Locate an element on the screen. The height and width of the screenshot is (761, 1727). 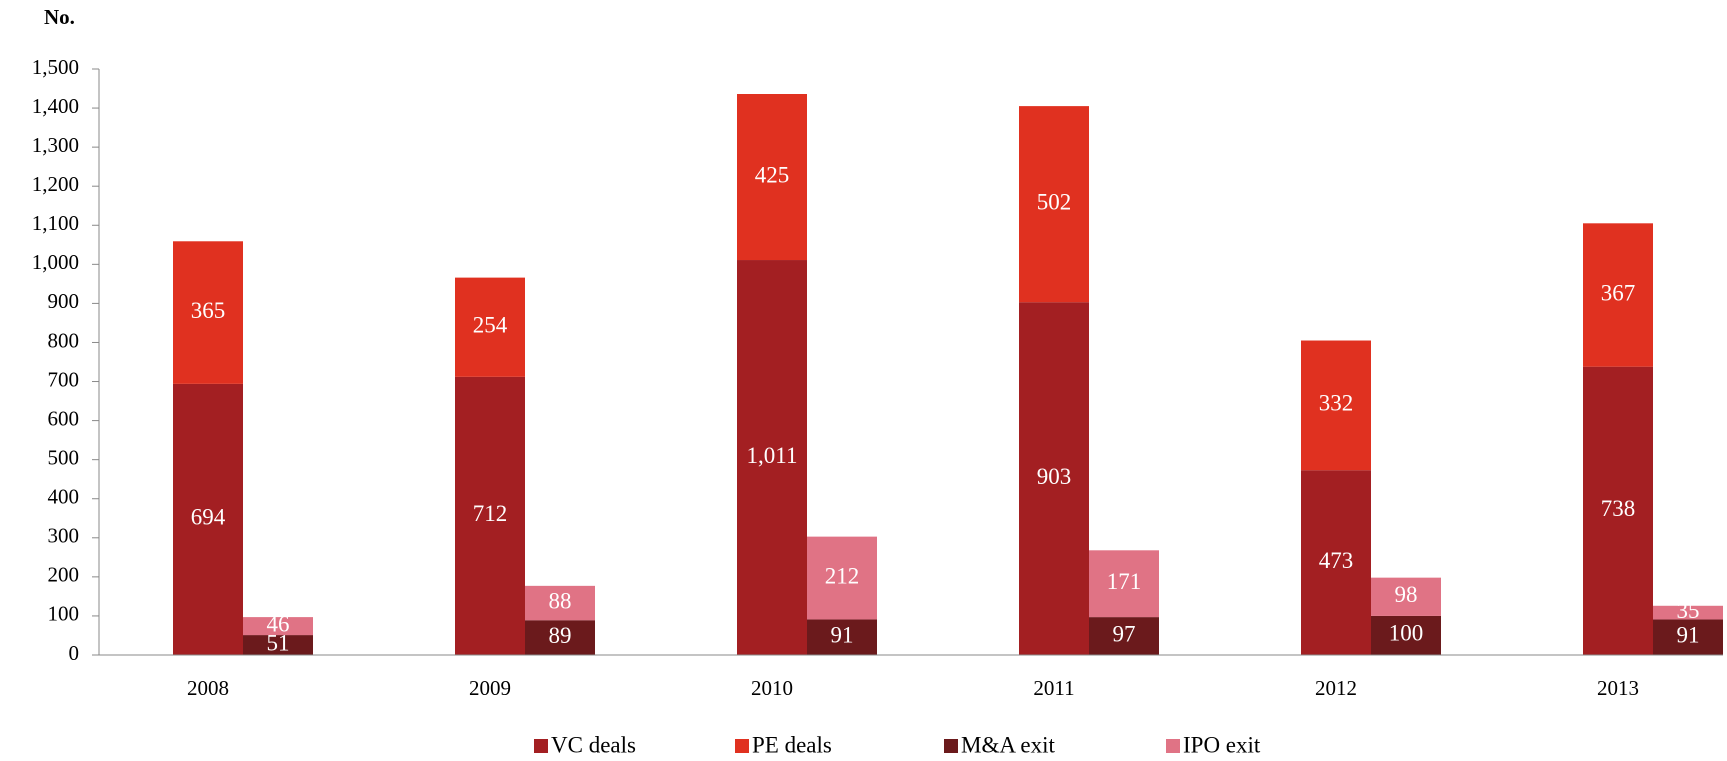
data-label: 212 is located at coordinates (842, 575).